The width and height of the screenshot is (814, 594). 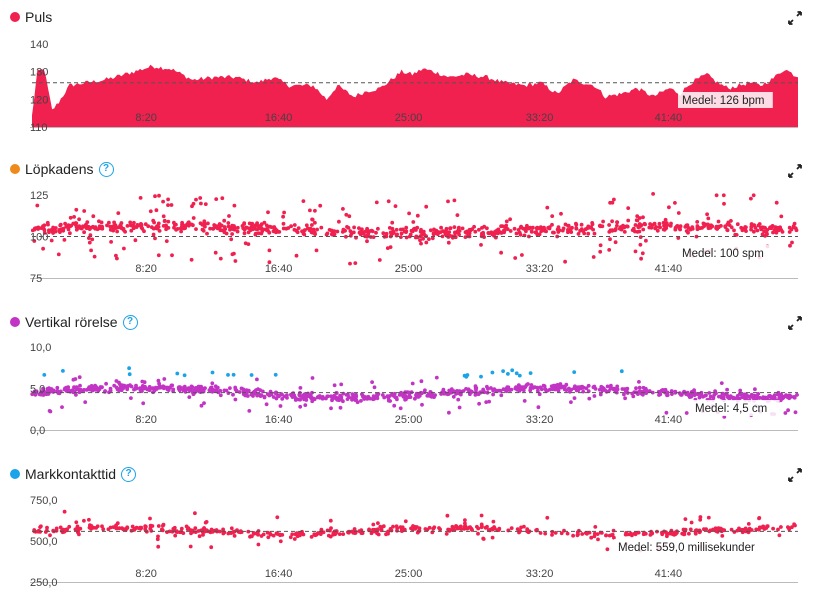 What do you see at coordinates (44, 583) in the screenshot?
I see `y-tick-label: 250,0` at bounding box center [44, 583].